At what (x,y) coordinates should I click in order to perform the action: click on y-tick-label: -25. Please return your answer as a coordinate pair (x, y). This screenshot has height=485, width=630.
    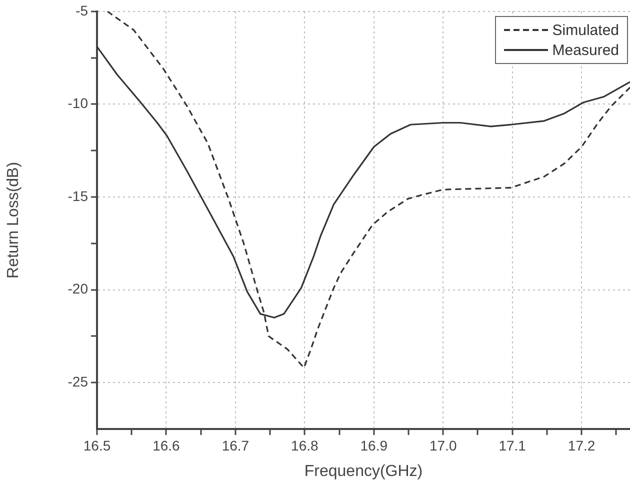
    Looking at the image, I should click on (78, 381).